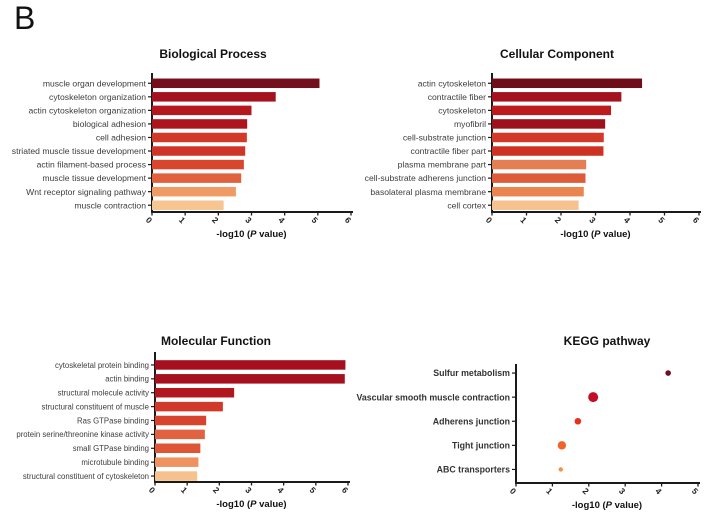 The width and height of the screenshot is (705, 518). Describe the element at coordinates (104, 393) in the screenshot. I see `category-label: structural molecule activity` at that location.